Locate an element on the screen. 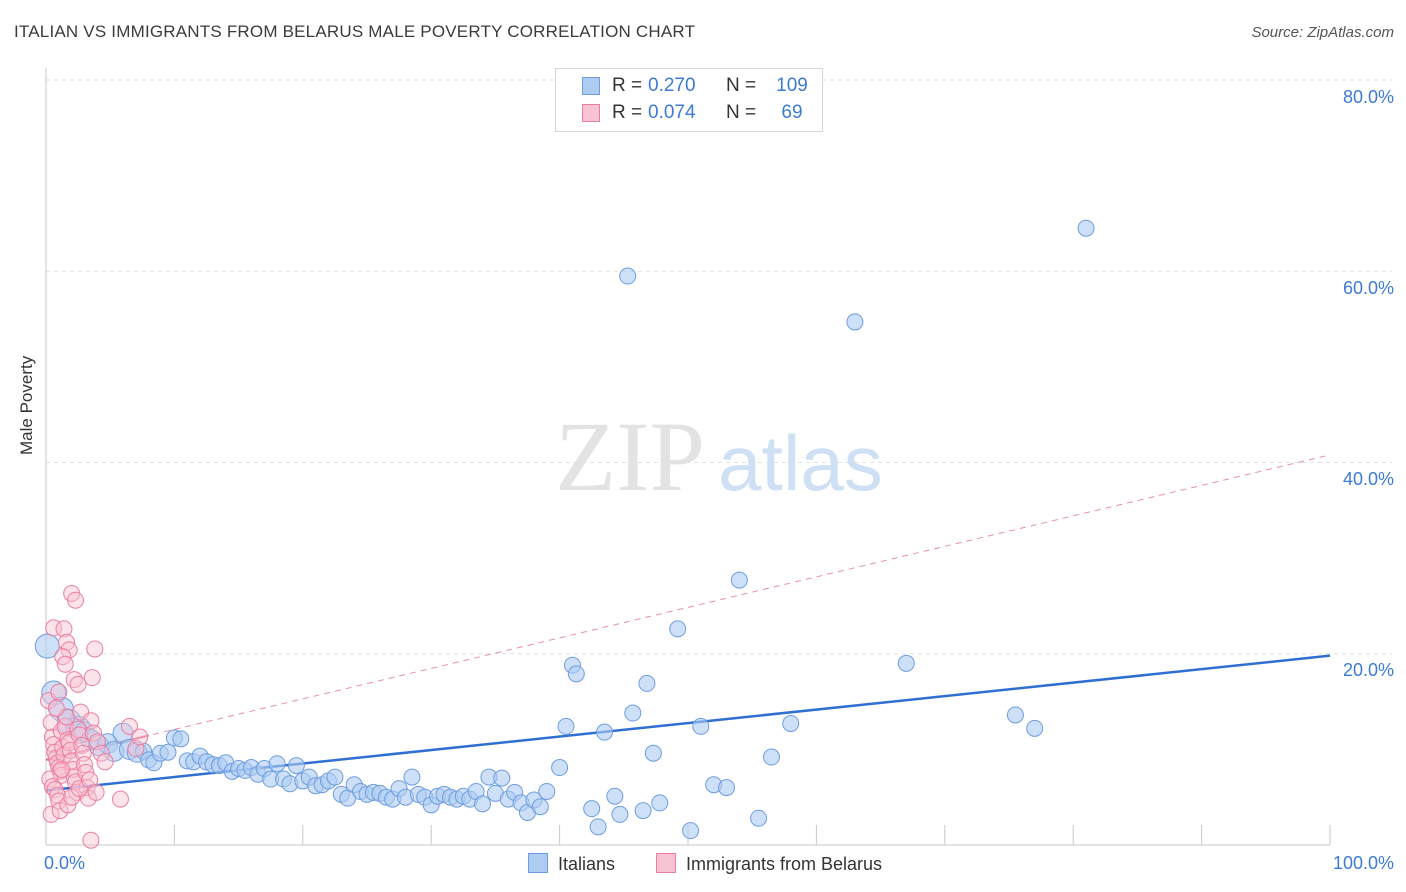 The image size is (1406, 892). correlation-legend: R = 0.270 N = 109 R = 0.074 N = 69 is located at coordinates (689, 100).